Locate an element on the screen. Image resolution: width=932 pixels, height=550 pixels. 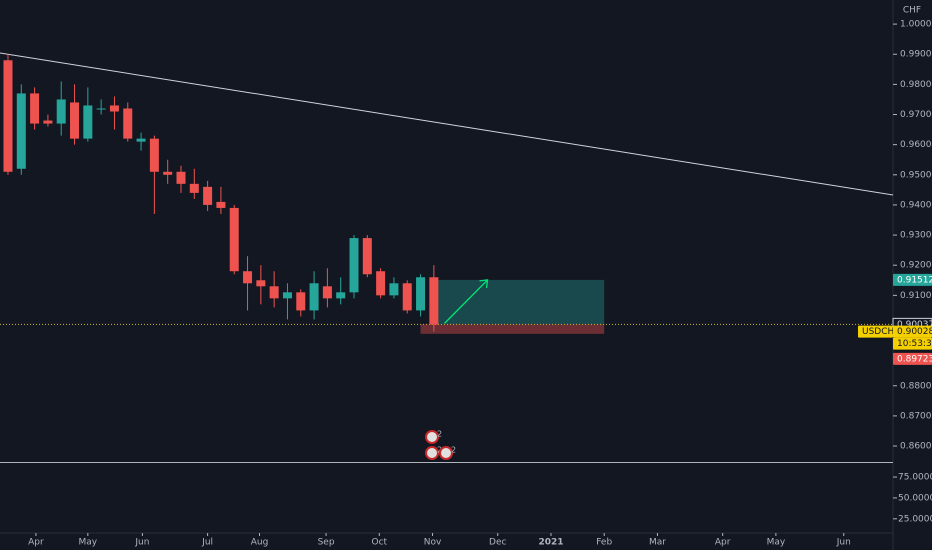
x-tick-label: Mar is located at coordinates (657, 543).